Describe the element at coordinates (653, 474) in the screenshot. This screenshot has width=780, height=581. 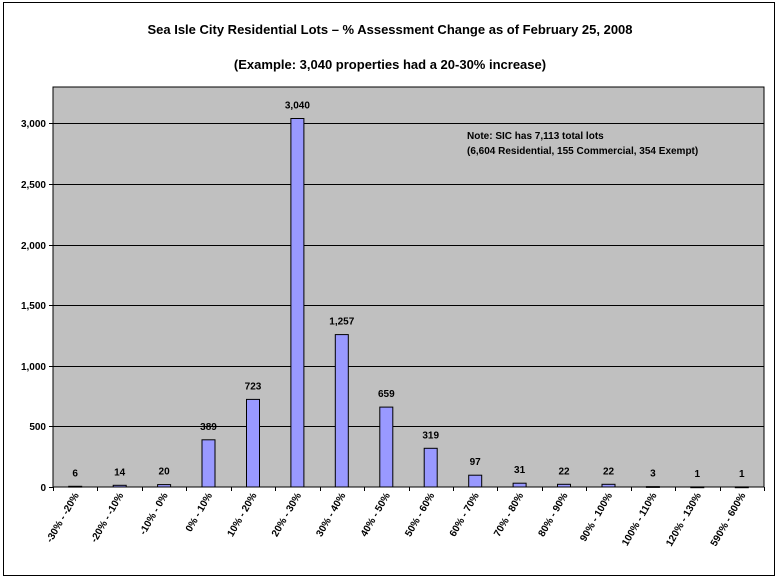
I see `data-label: 3` at that location.